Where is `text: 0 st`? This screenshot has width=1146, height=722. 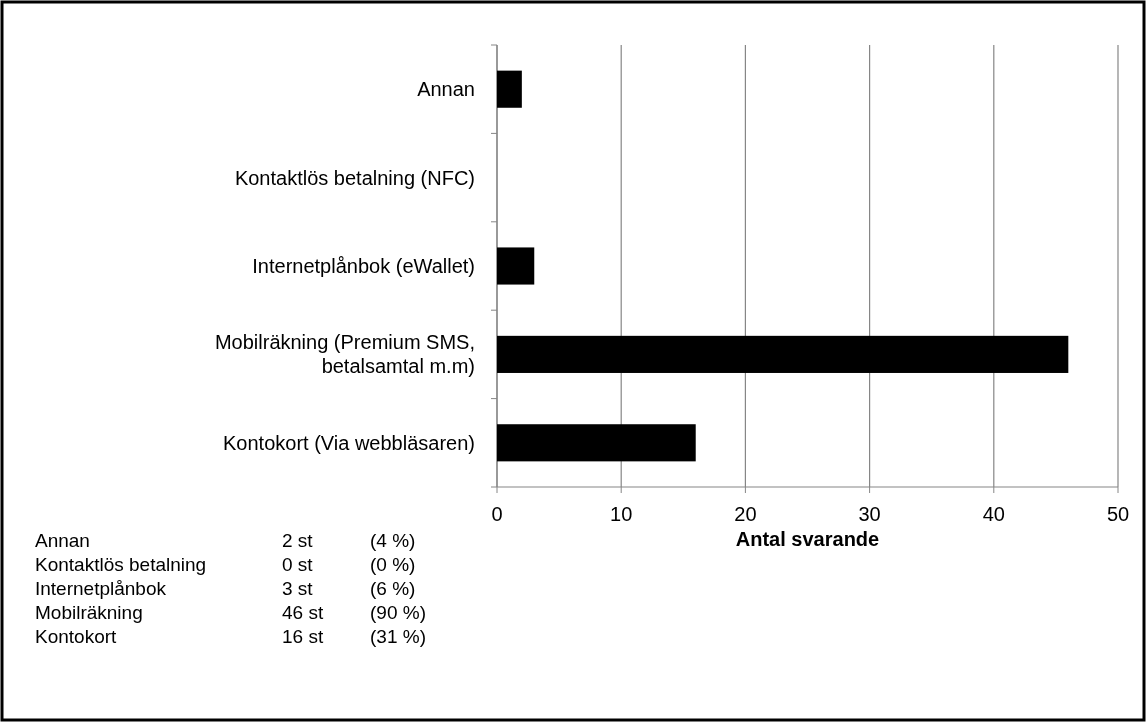
text: 0 st is located at coordinates (298, 564).